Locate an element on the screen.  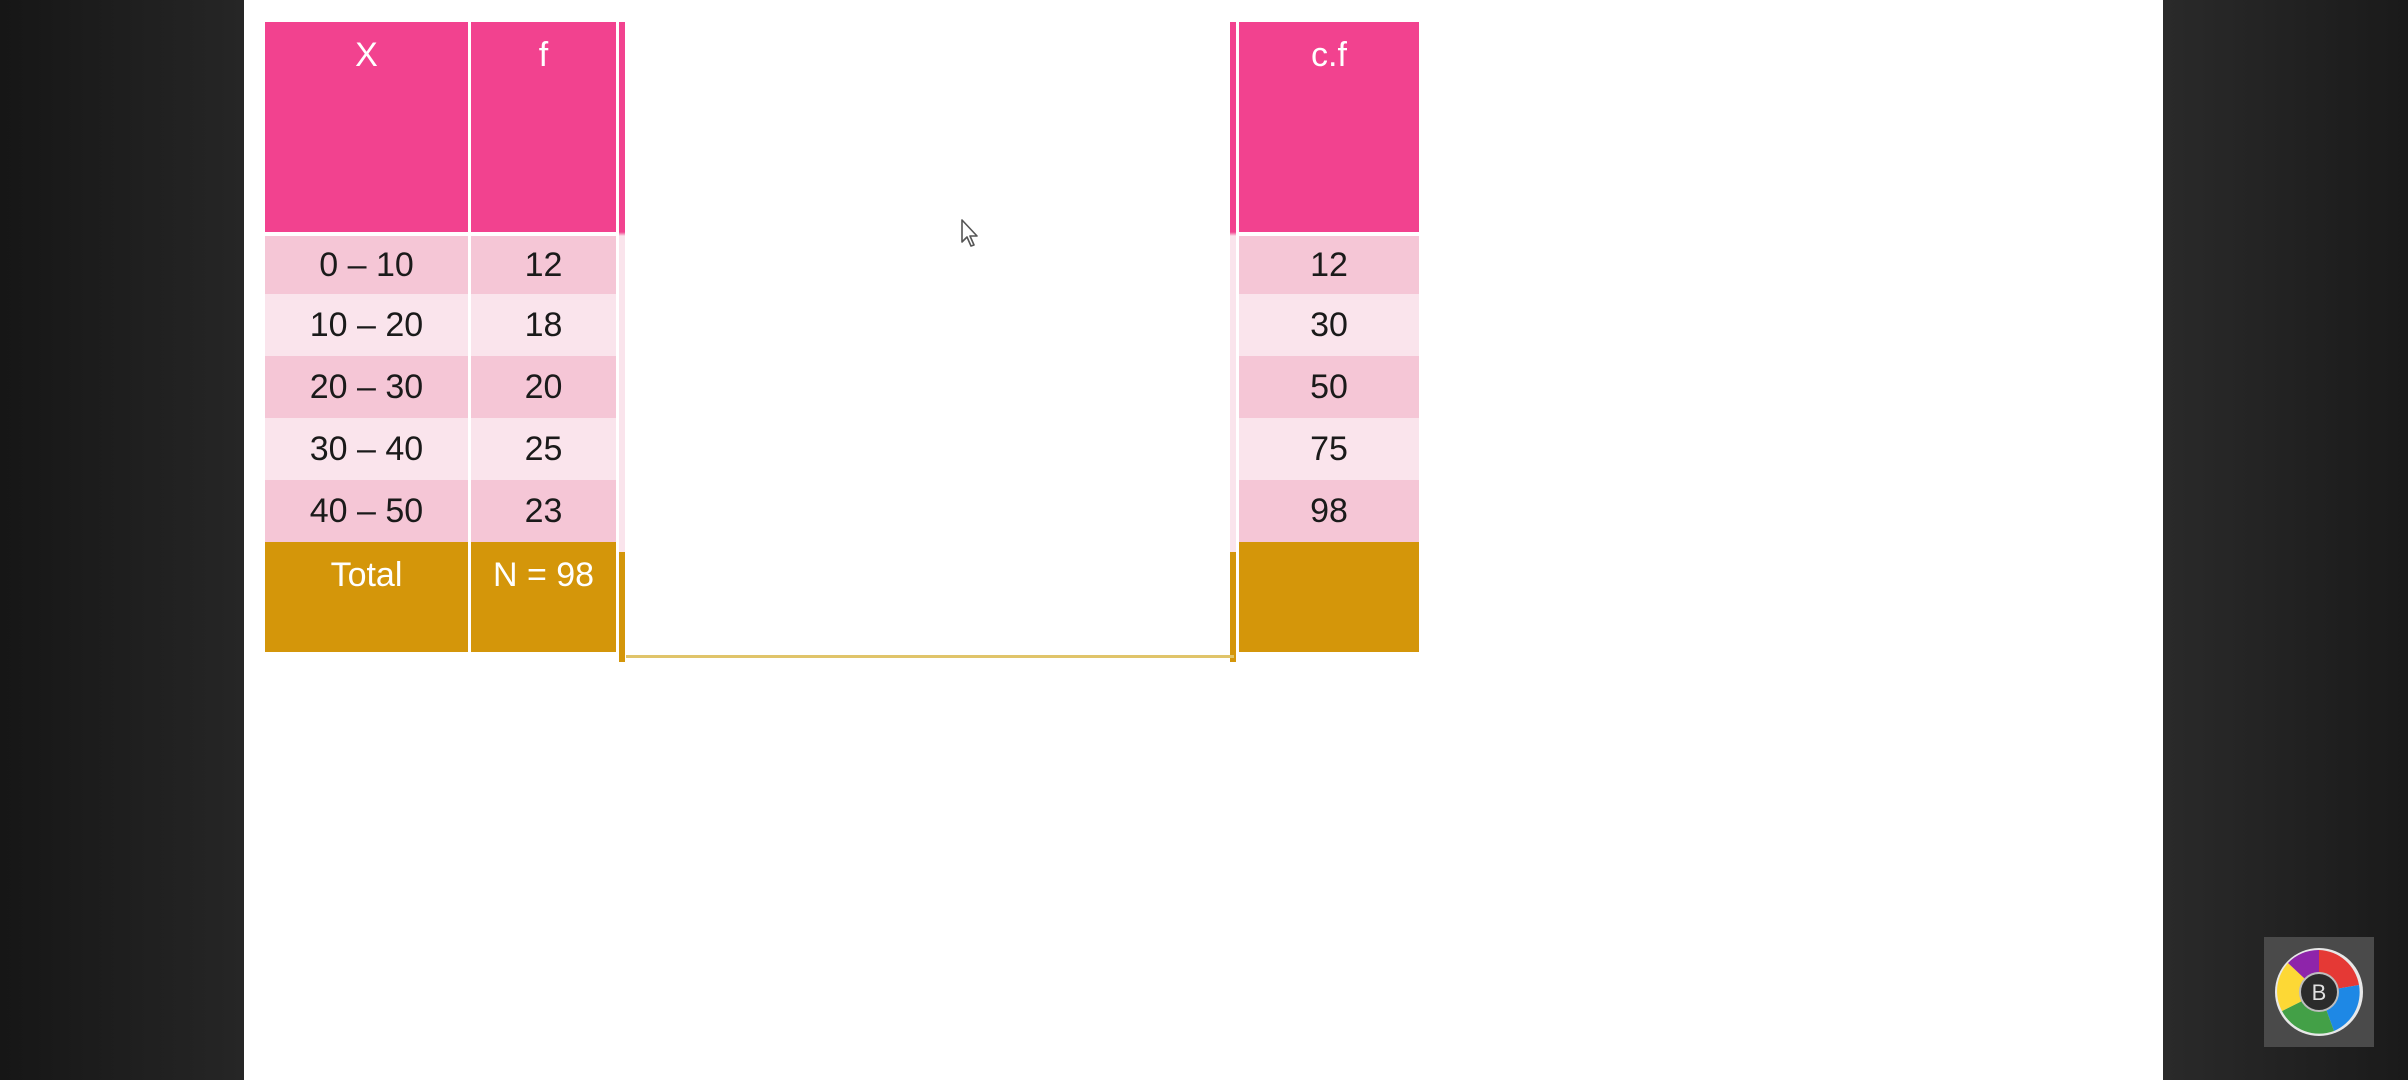
table-cell: 0 – 10 is located at coordinates (366, 263).